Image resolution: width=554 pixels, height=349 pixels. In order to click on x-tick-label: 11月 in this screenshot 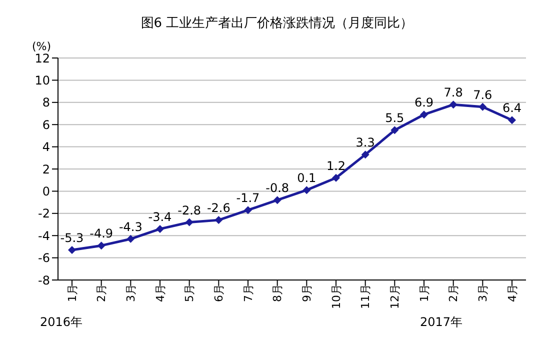, I will do `click(365, 296)`.